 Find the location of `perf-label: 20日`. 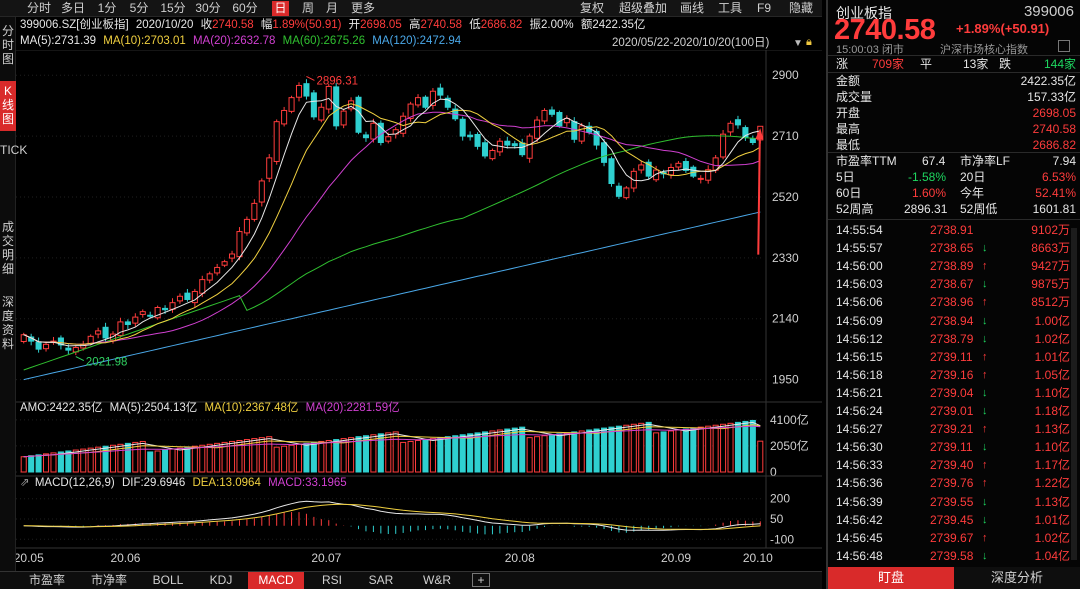

perf-label: 20日 is located at coordinates (973, 177).